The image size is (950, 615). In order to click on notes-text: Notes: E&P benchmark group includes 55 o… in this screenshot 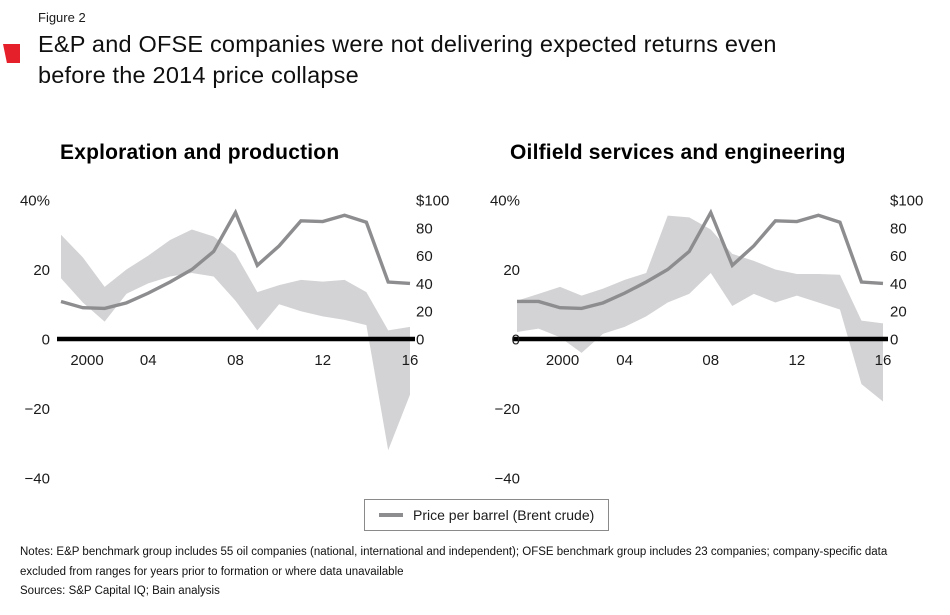, I will do `click(454, 562)`.